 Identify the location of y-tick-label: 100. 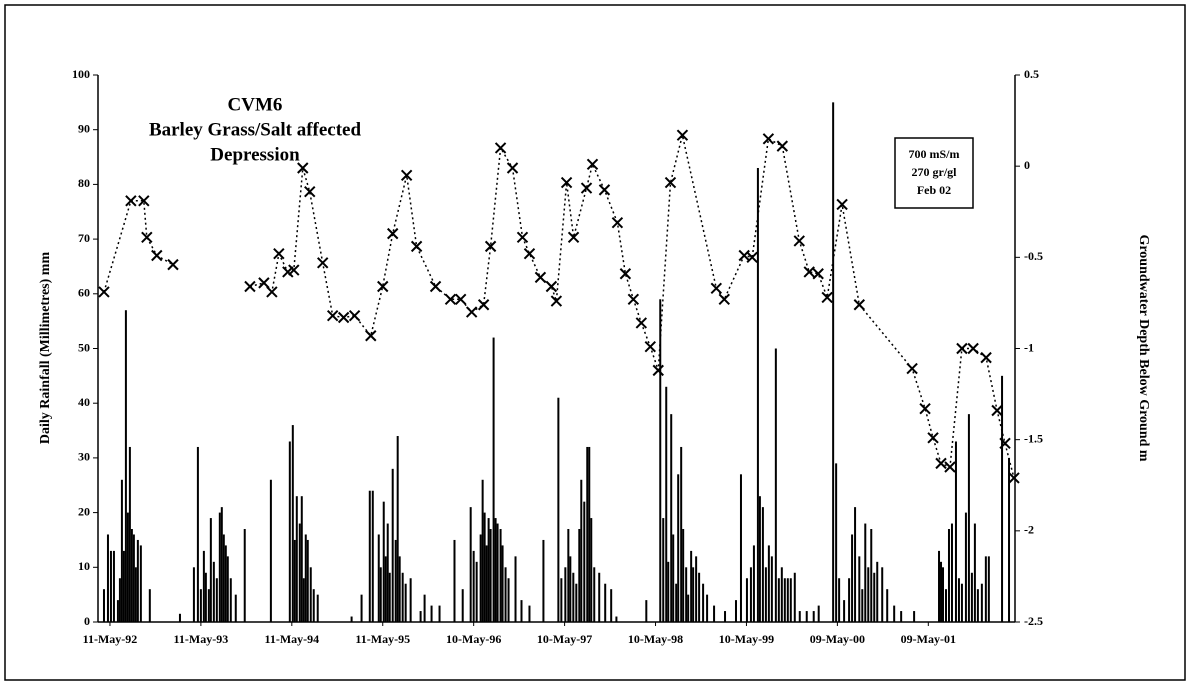
(81, 74).